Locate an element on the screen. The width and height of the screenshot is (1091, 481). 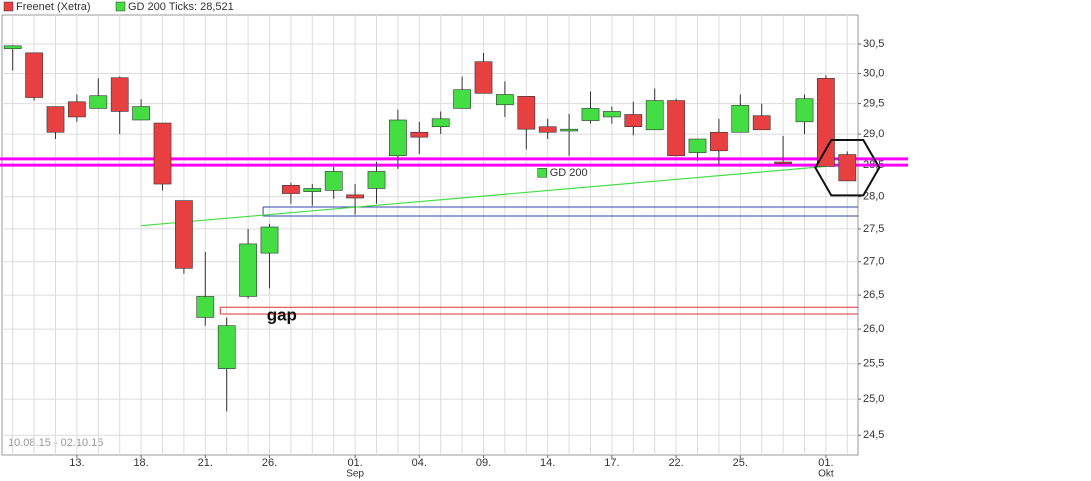
x-tick-label: 04. is located at coordinates (419, 463).